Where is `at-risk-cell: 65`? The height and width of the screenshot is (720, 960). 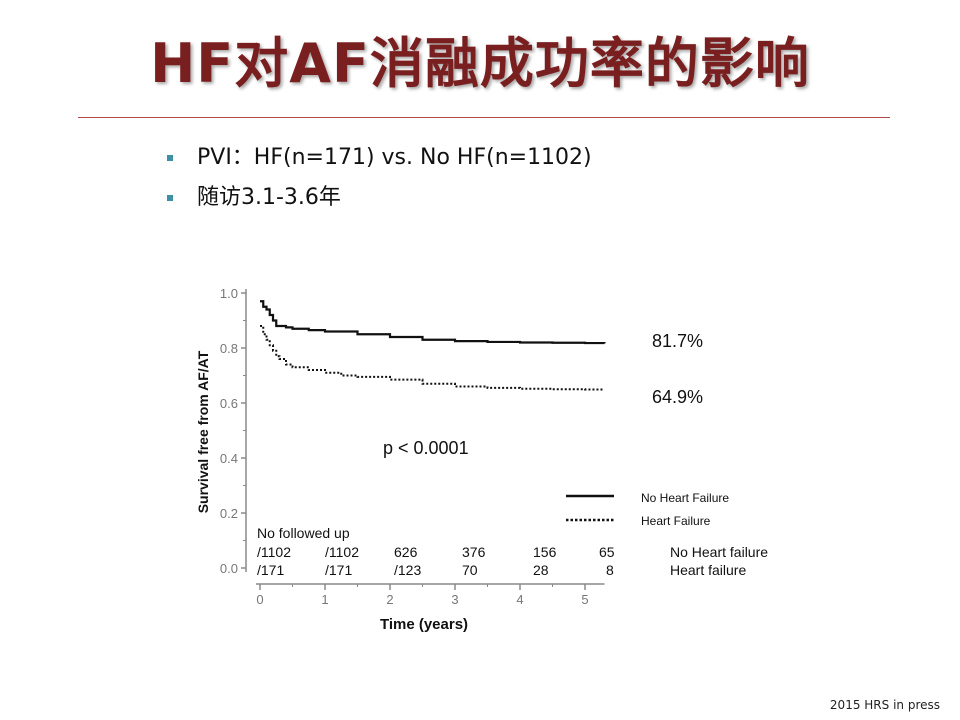 at-risk-cell: 65 is located at coordinates (607, 552).